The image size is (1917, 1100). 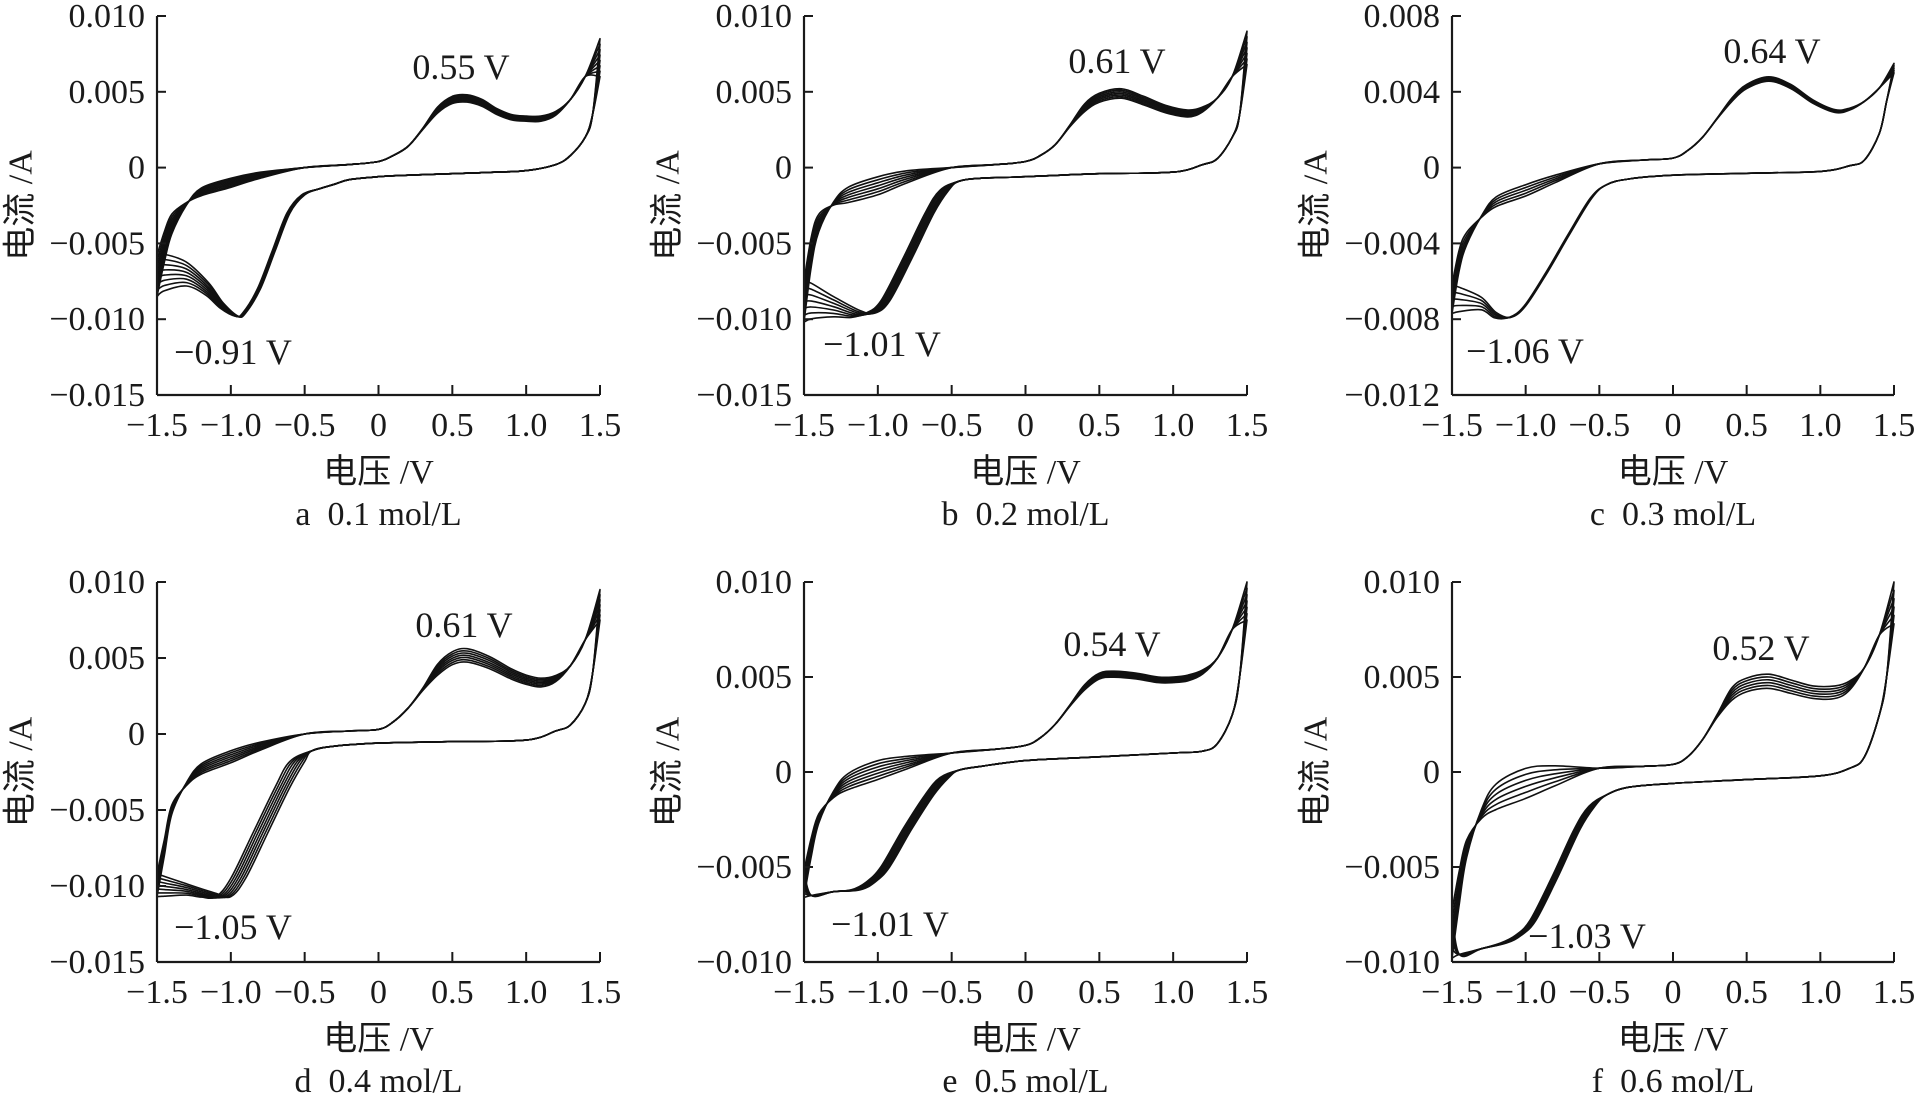 What do you see at coordinates (378, 1081) in the screenshot?
I see `panel-caption: d 0.4 mol/L` at bounding box center [378, 1081].